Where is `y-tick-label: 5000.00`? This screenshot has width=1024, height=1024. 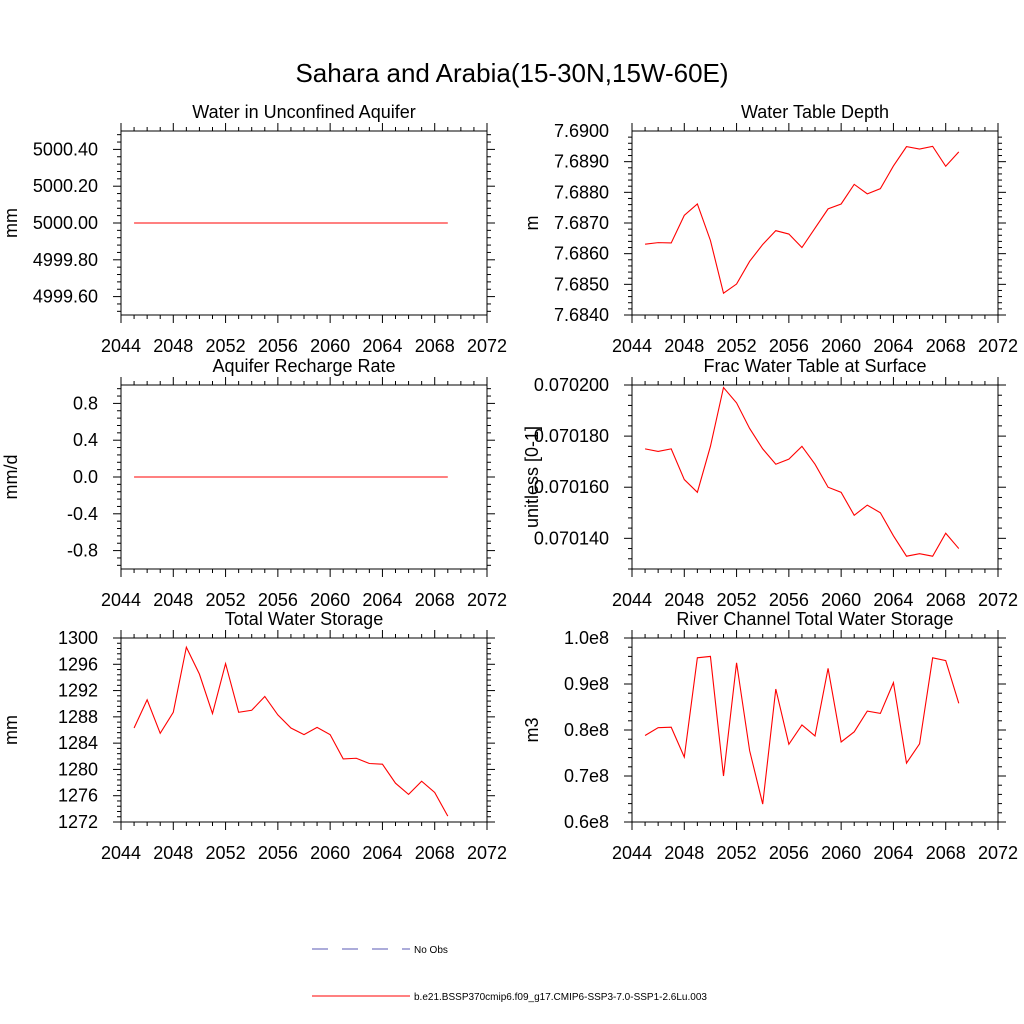 y-tick-label: 5000.00 is located at coordinates (65, 223).